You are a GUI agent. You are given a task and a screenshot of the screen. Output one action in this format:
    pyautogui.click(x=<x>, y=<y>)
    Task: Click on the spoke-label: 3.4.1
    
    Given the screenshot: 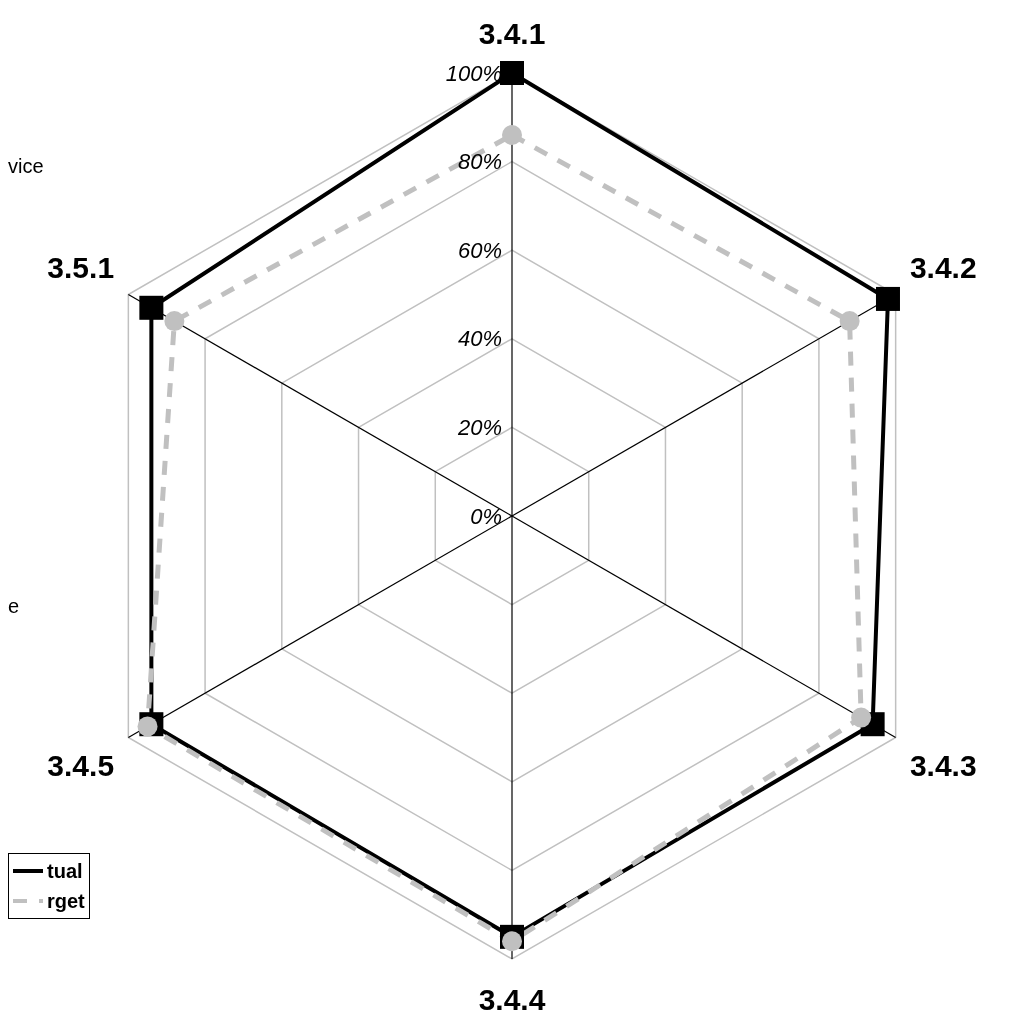 What is the action you would take?
    pyautogui.click(x=512, y=33)
    